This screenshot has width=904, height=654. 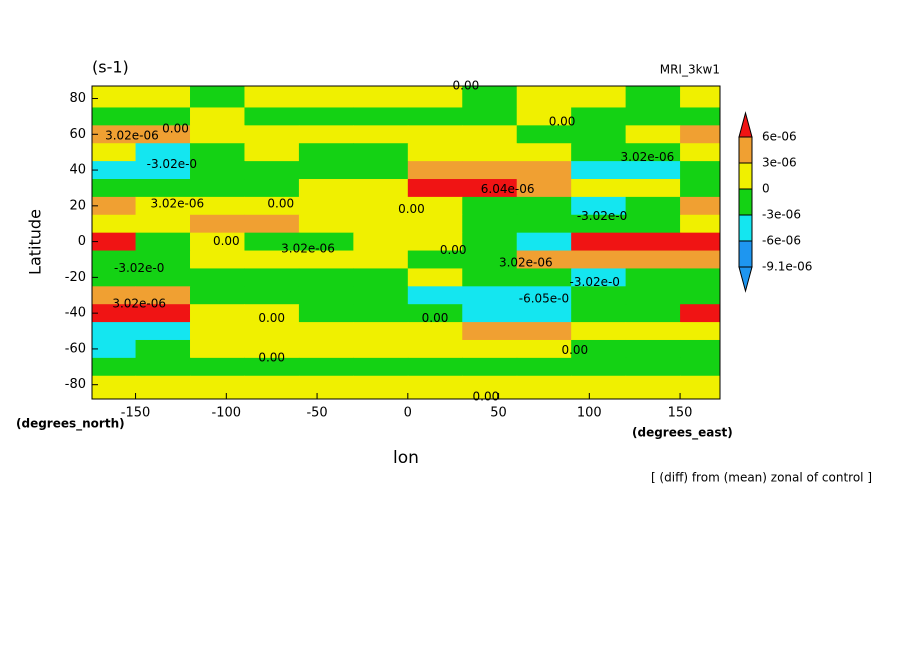 What do you see at coordinates (498, 413) in the screenshot?
I see `x-tick-label: 50` at bounding box center [498, 413].